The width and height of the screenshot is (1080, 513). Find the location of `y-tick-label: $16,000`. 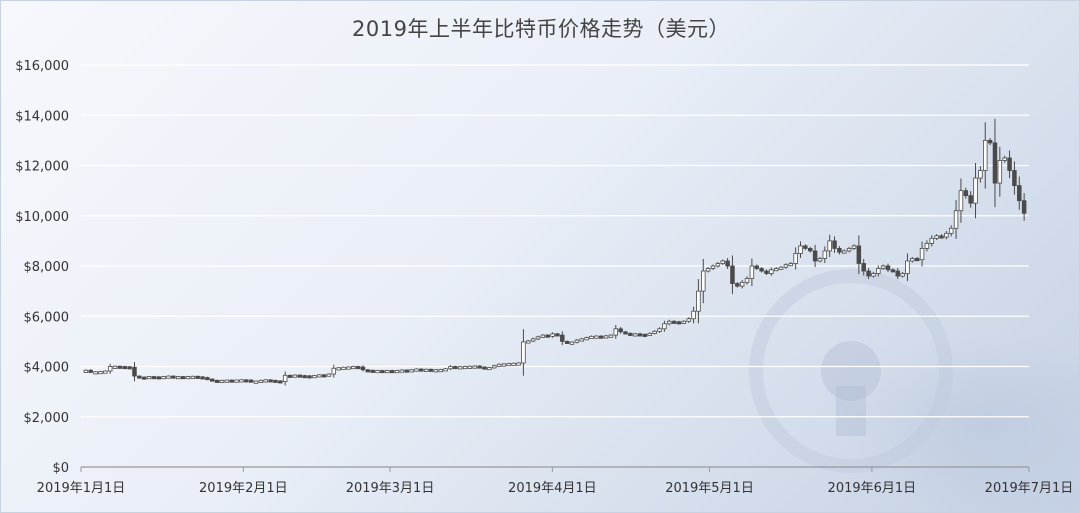

y-tick-label: $16,000 is located at coordinates (42, 66).